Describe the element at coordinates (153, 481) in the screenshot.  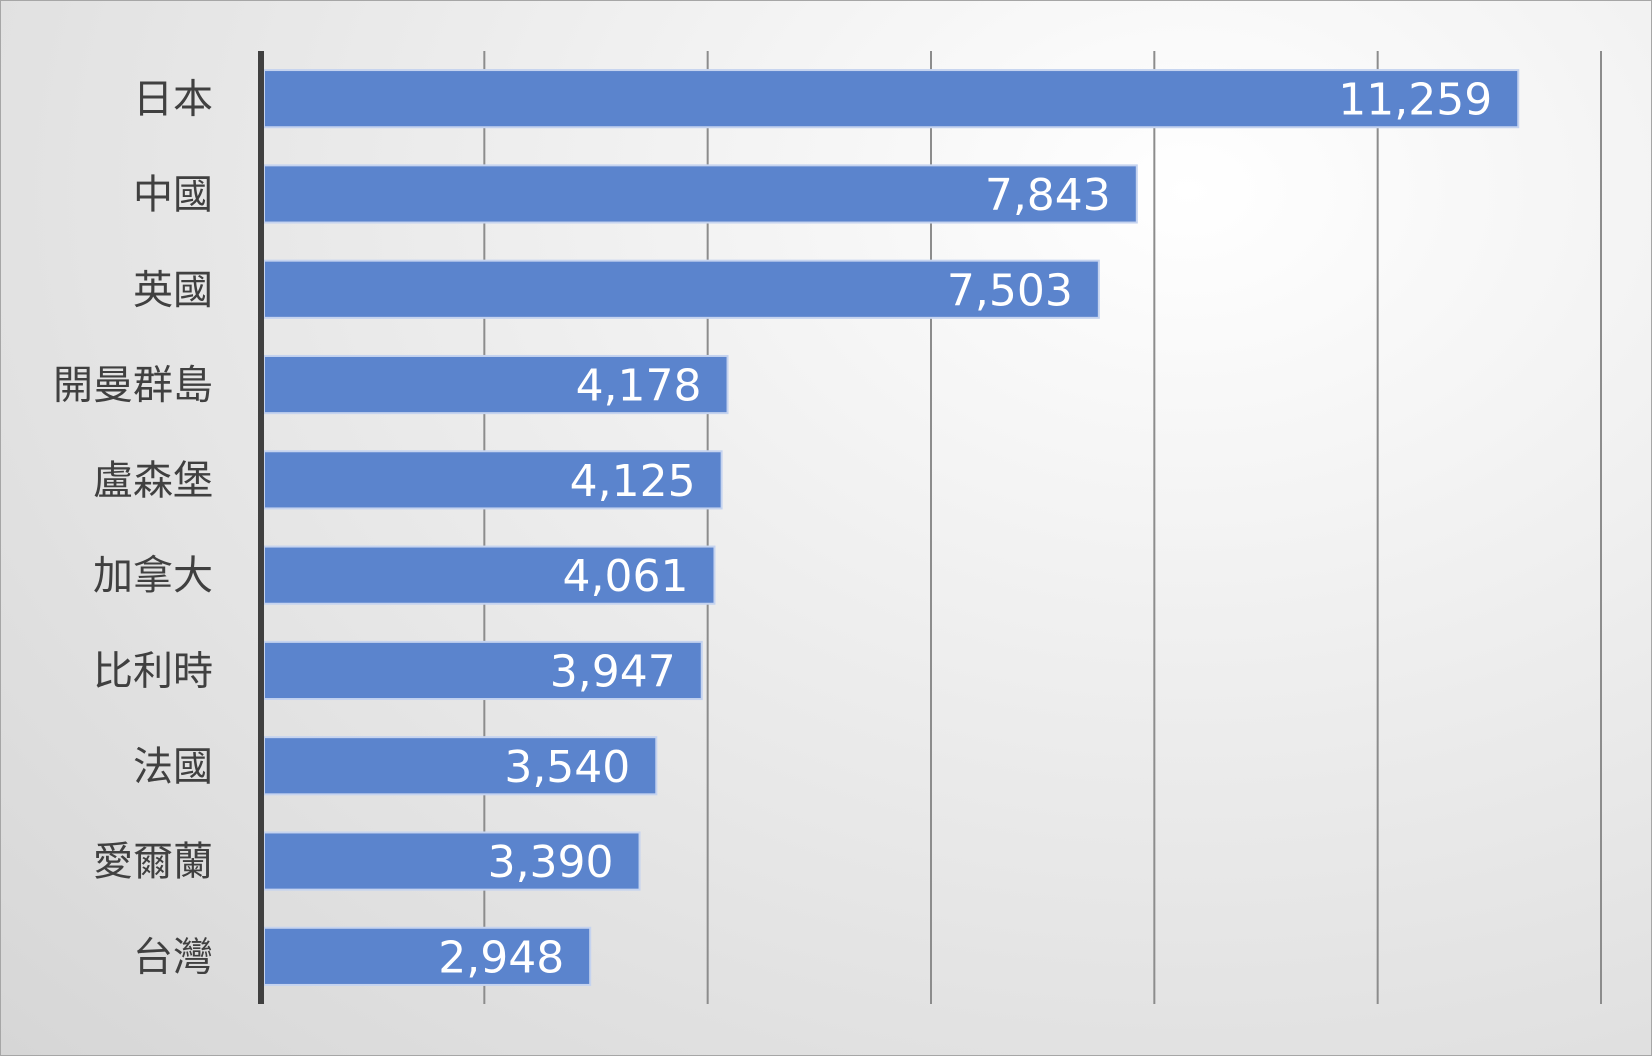
I see `category-label: 盧森堡` at that location.